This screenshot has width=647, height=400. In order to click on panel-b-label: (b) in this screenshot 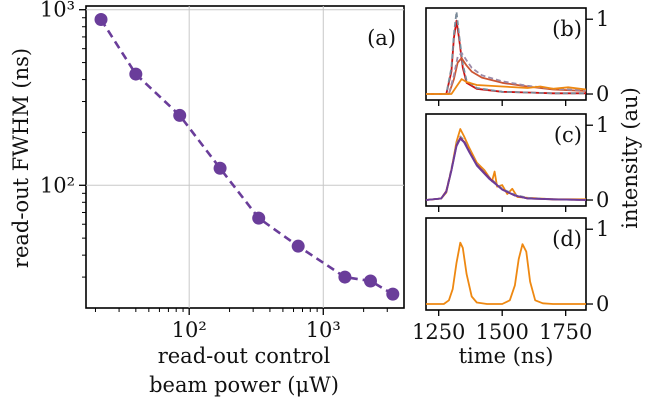, I will do `click(567, 29)`.